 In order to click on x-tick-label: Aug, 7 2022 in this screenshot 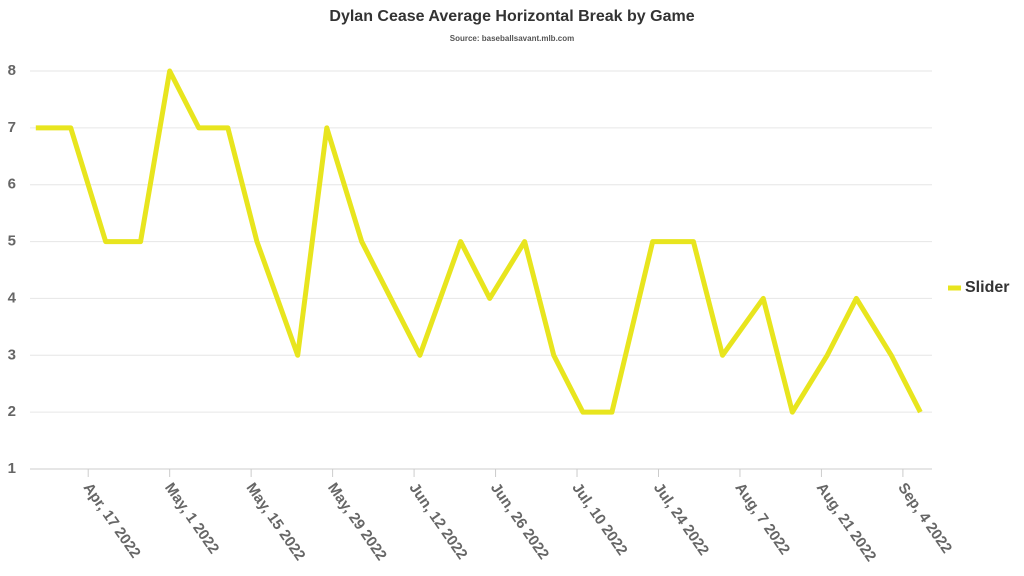, I will do `click(762, 519)`.